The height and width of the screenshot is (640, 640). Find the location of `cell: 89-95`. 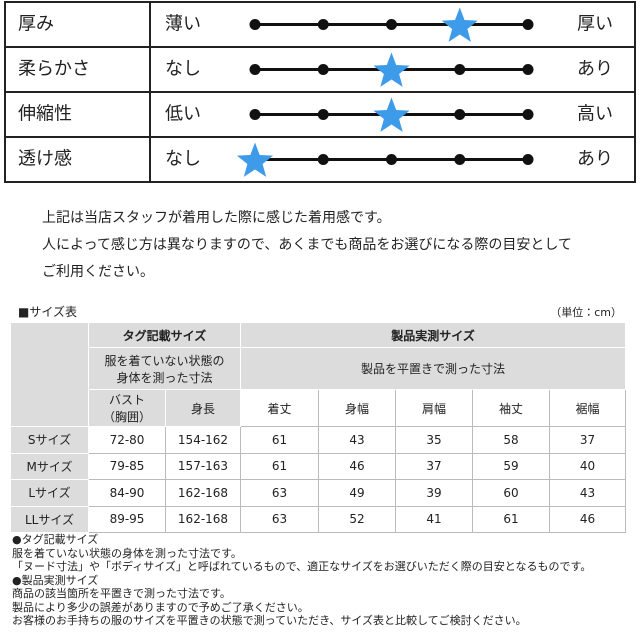

cell: 89-95 is located at coordinates (127, 519).